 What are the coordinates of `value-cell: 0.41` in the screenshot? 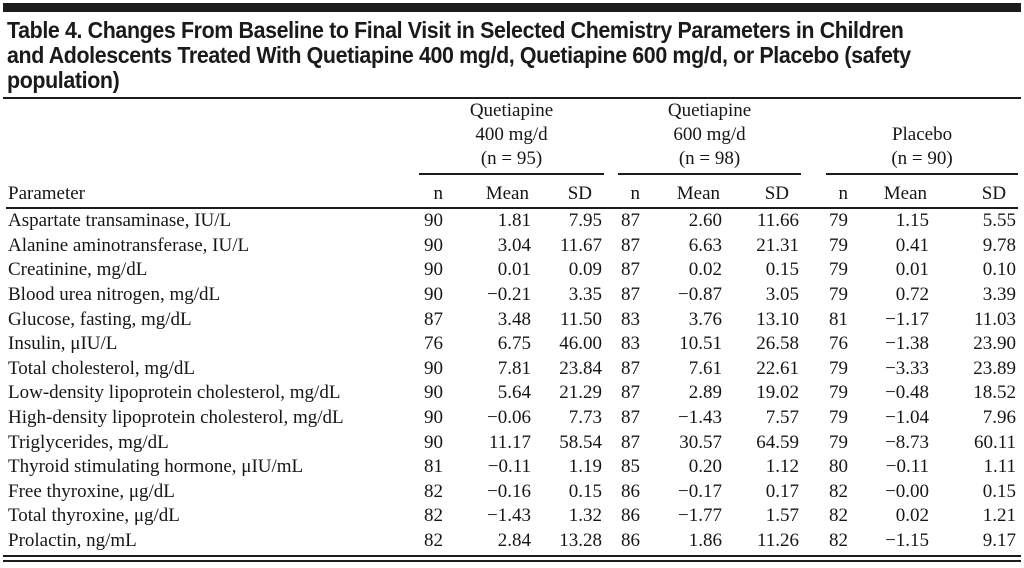 It's located at (912, 245).